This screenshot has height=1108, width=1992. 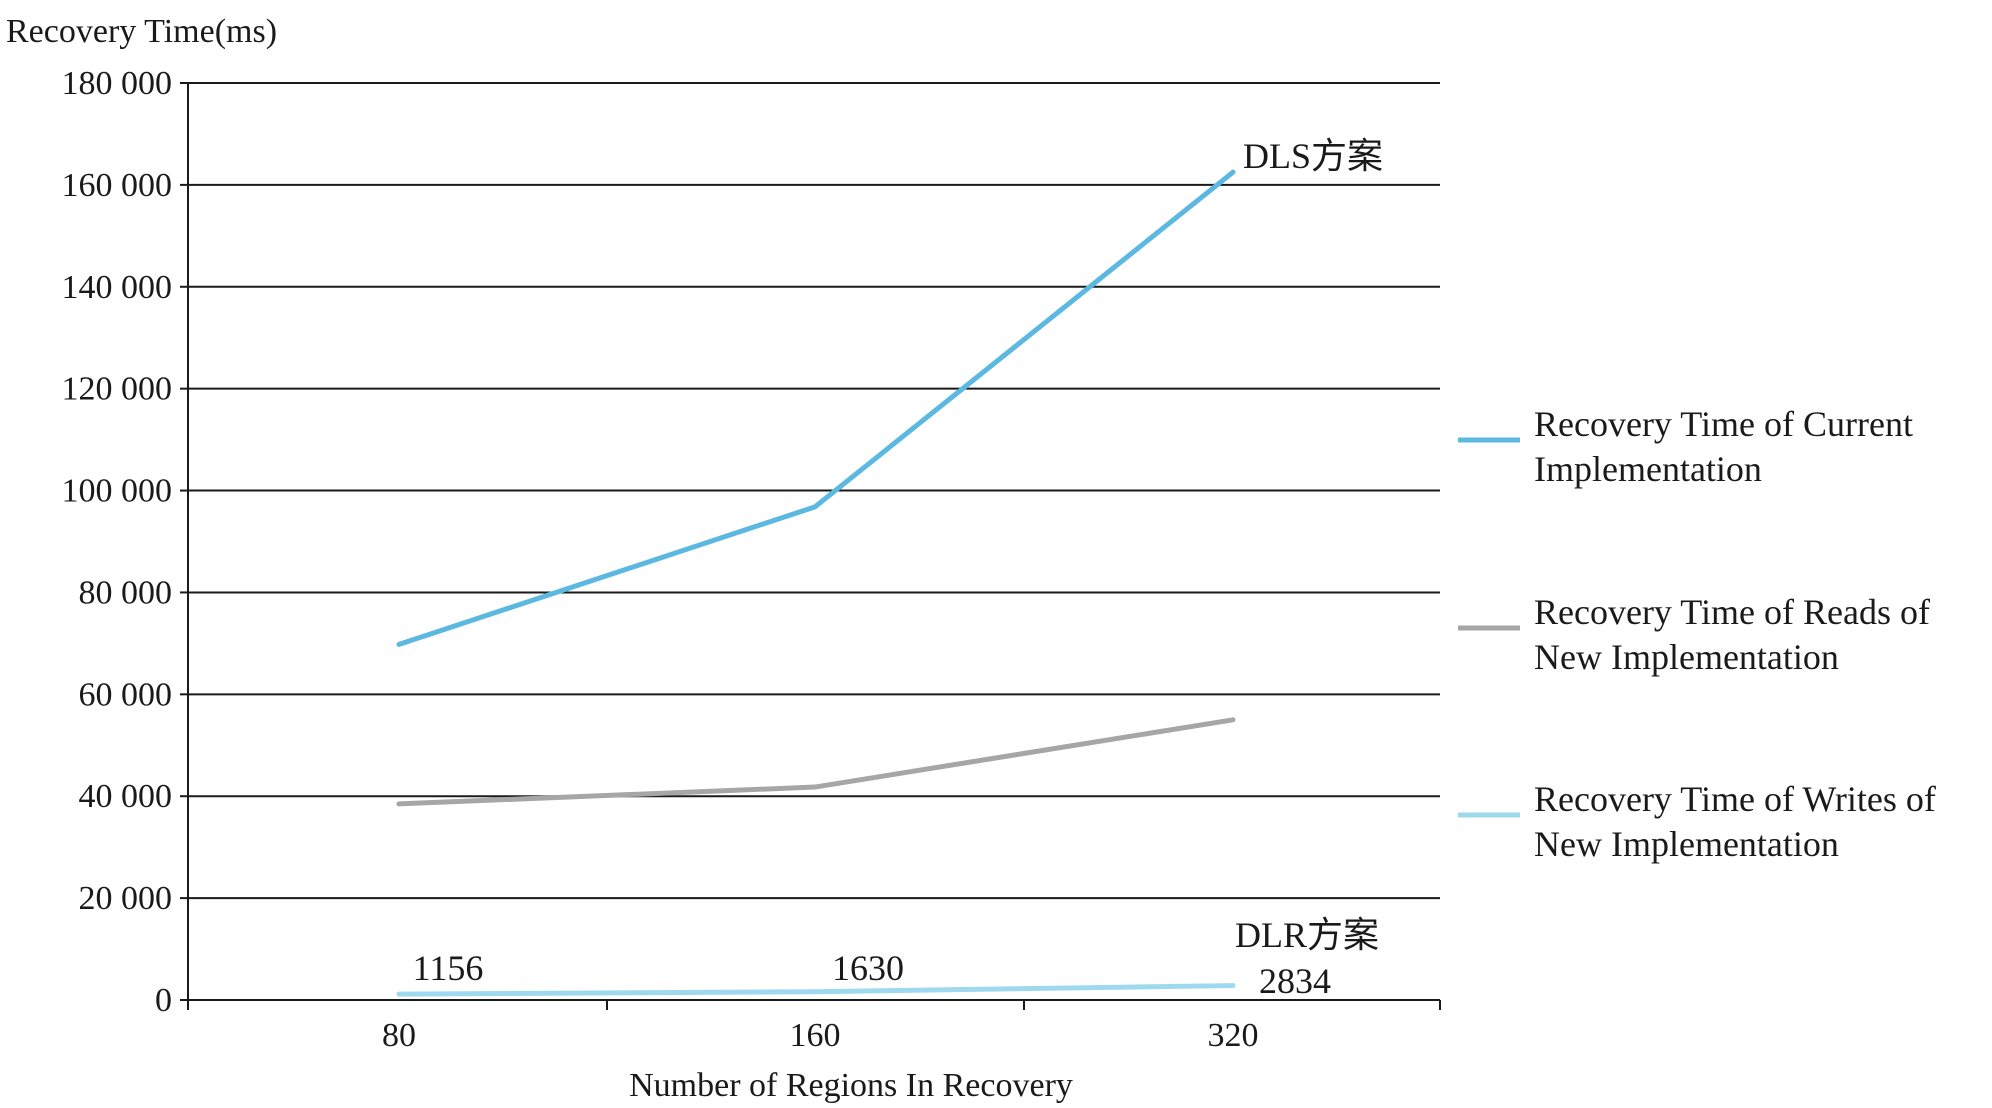 What do you see at coordinates (399, 1035) in the screenshot?
I see `x-tick-label: 80` at bounding box center [399, 1035].